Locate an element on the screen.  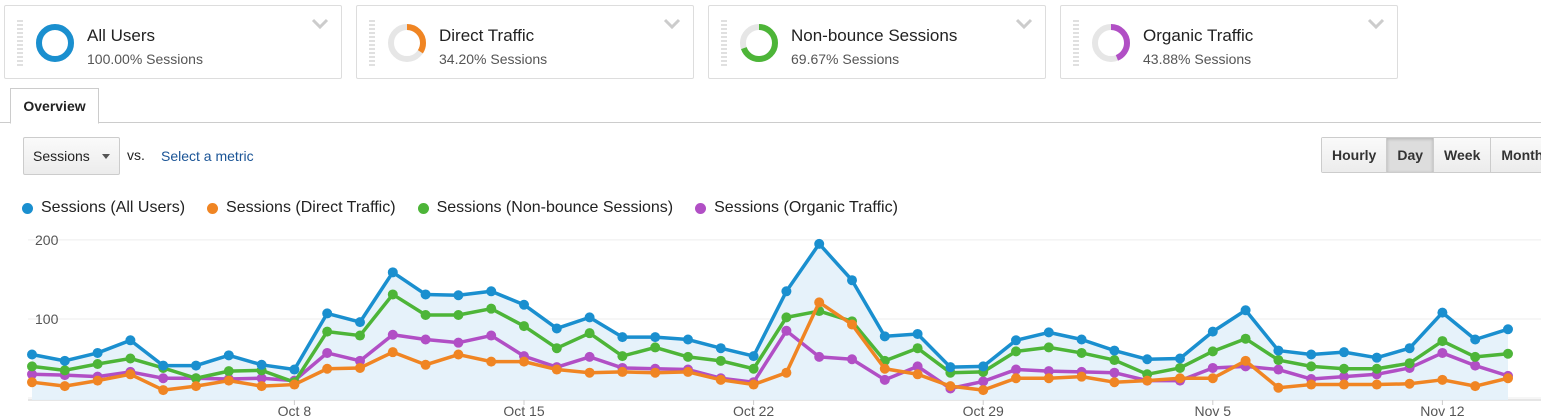
legend-dot-icon is located at coordinates (423, 208).